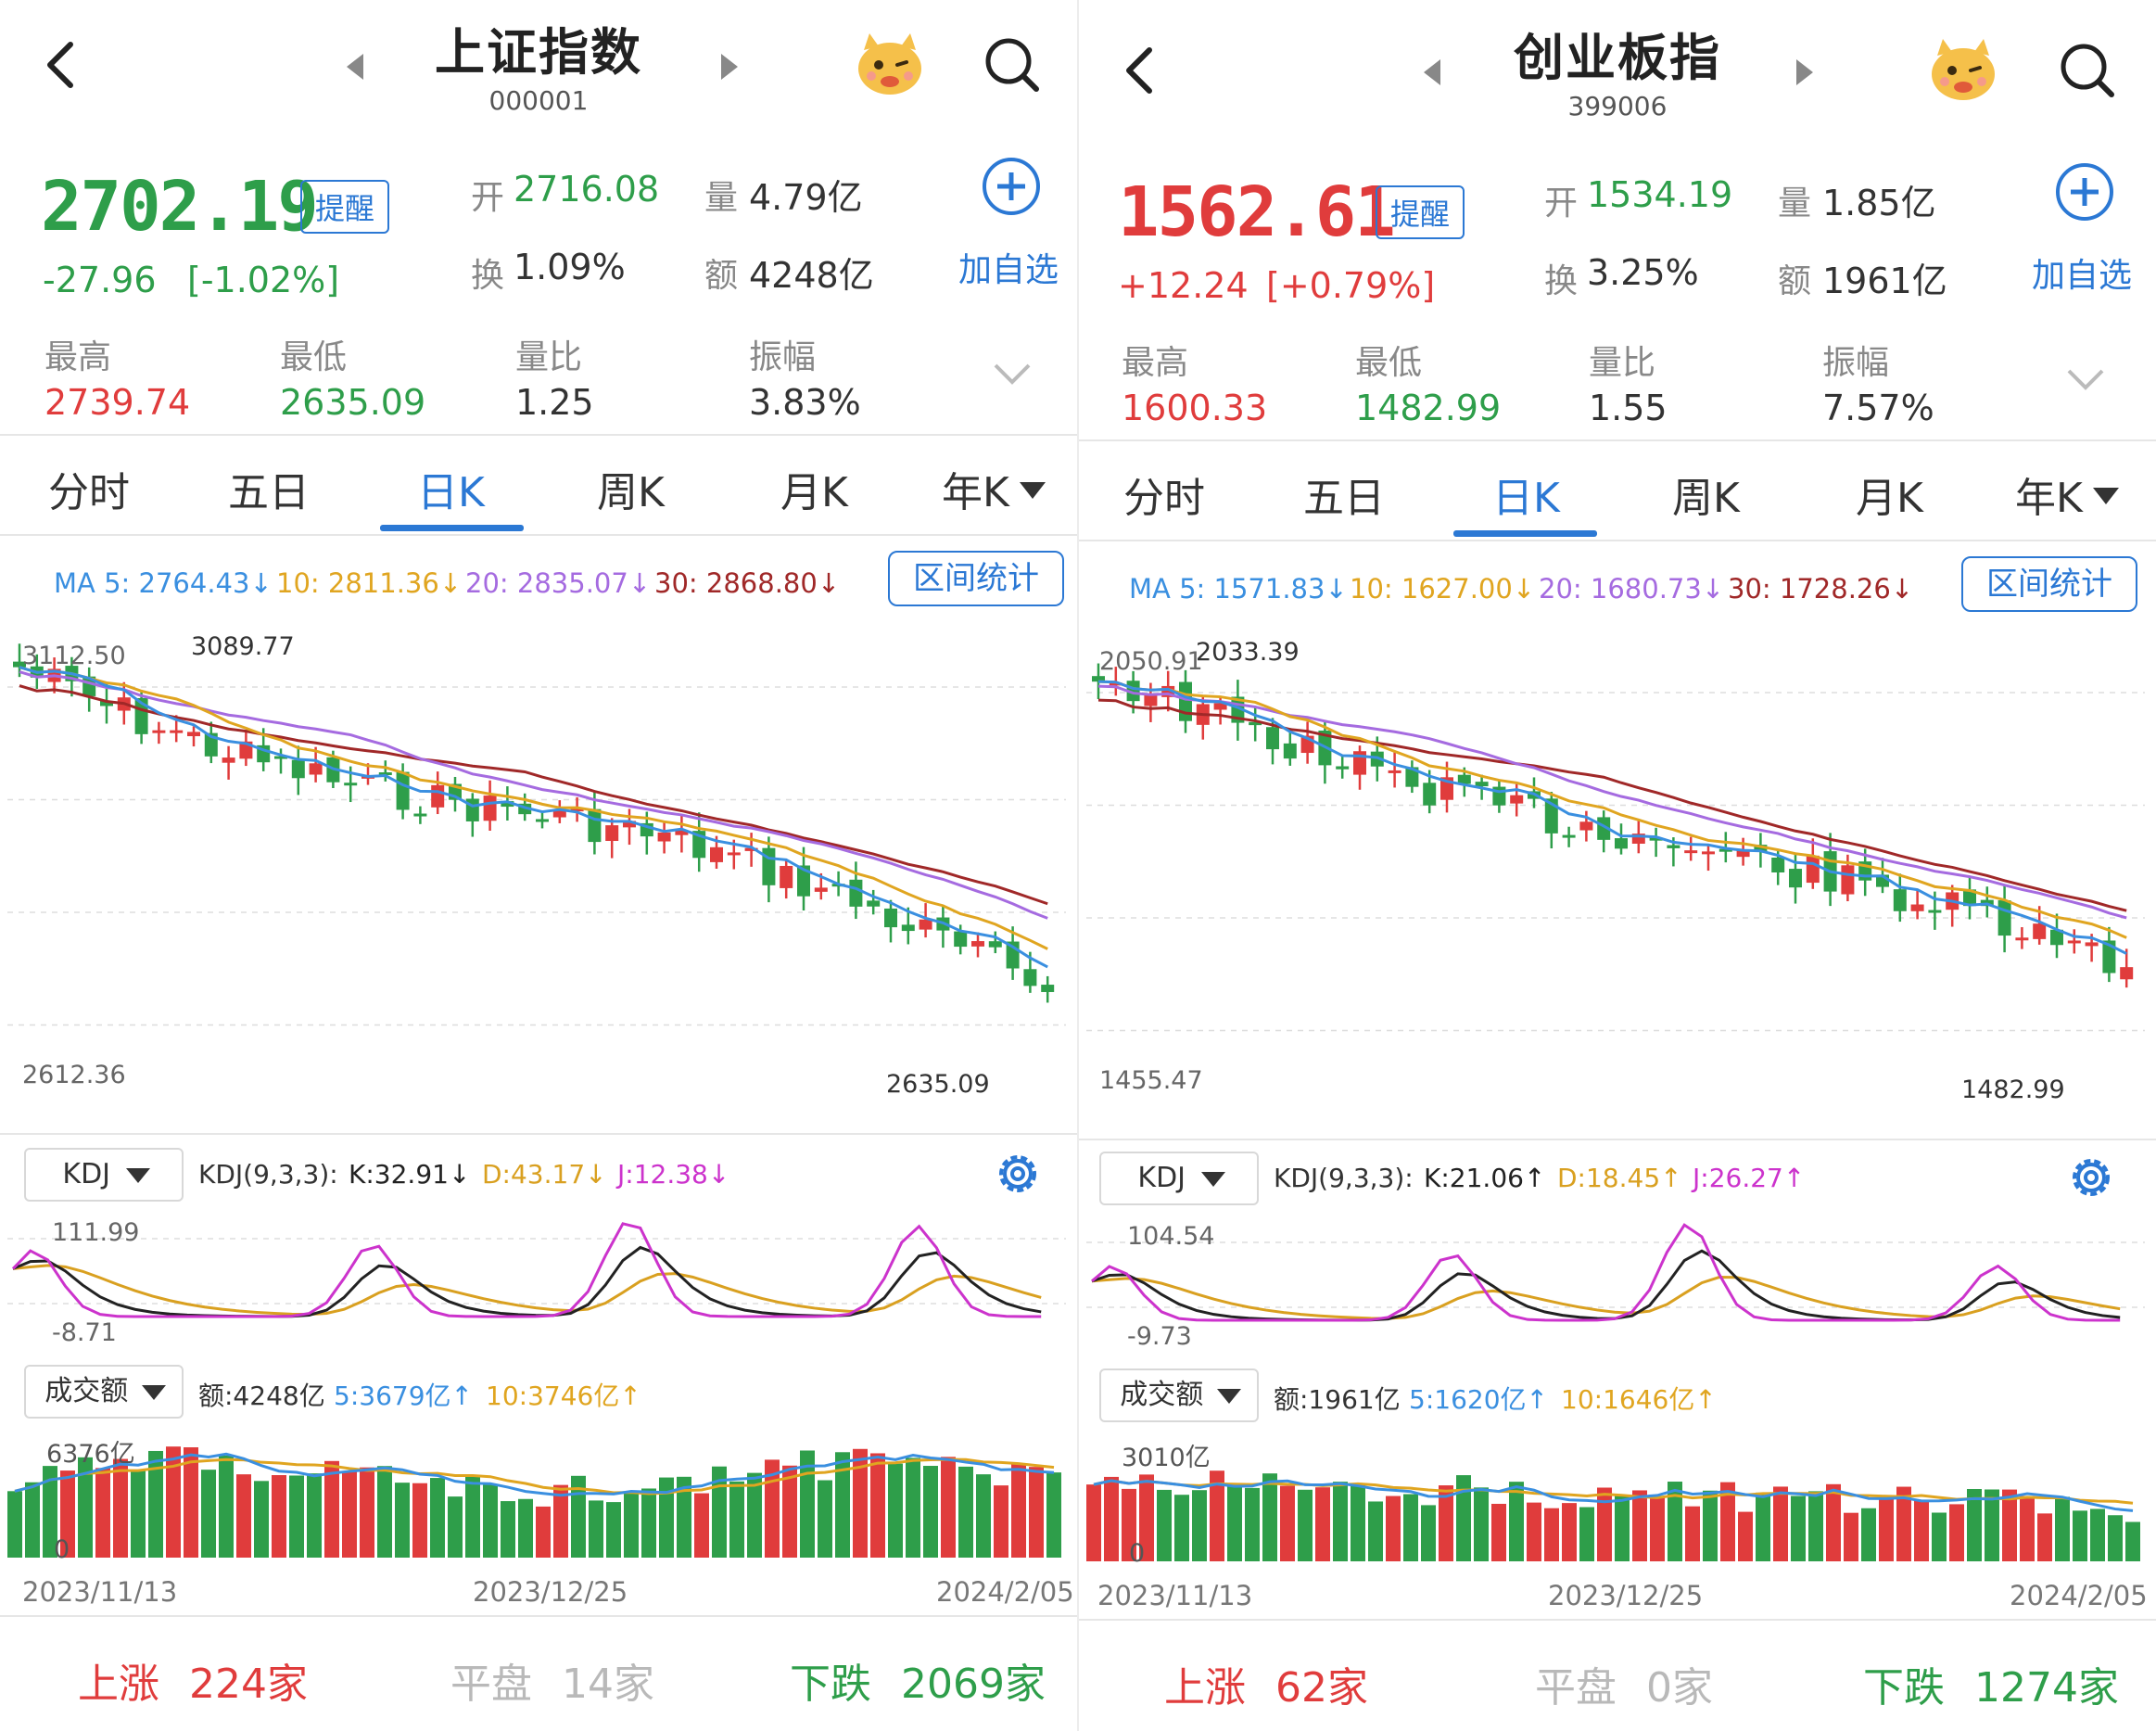  I want to click on vol-ratio-label: 量比, so click(1623, 363).